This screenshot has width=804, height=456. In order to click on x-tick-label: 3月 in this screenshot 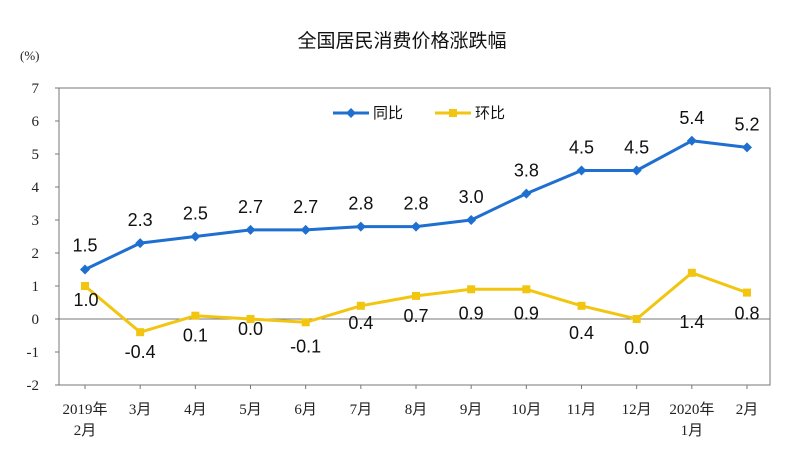, I will do `click(140, 410)`.